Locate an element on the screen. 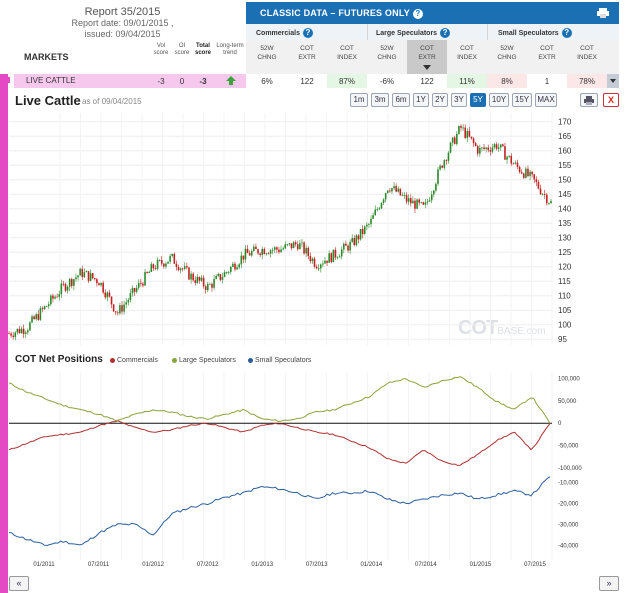  range-button-10y: 10Y is located at coordinates (499, 100).